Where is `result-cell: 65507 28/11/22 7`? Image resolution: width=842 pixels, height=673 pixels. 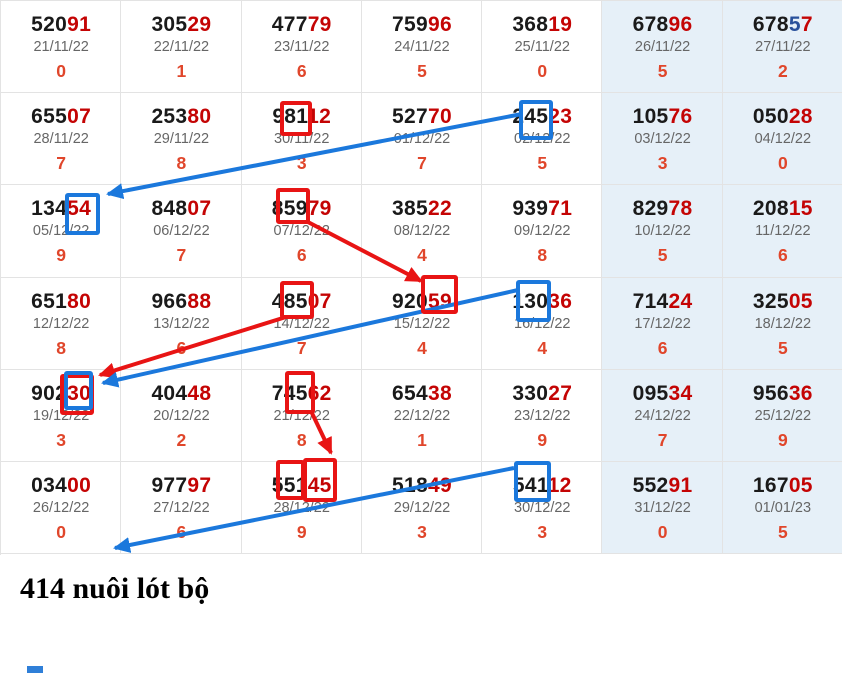 result-cell: 65507 28/11/22 7 is located at coordinates (61, 139).